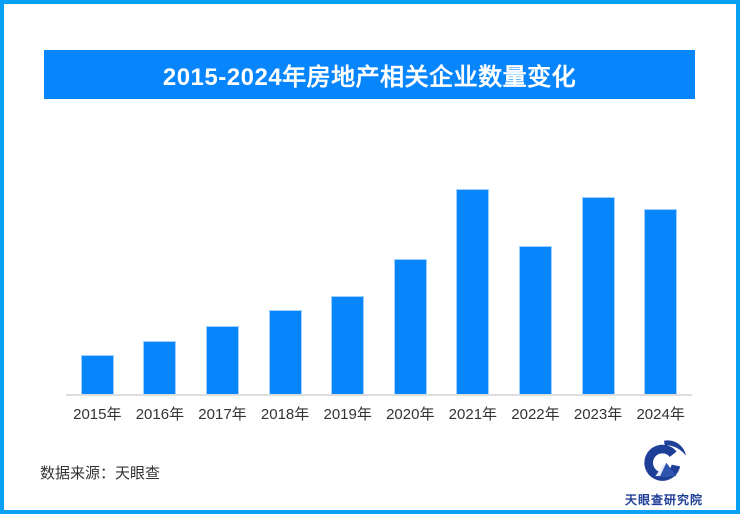  I want to click on tianyancha-logo: 天眼查研究院, so click(664, 474).